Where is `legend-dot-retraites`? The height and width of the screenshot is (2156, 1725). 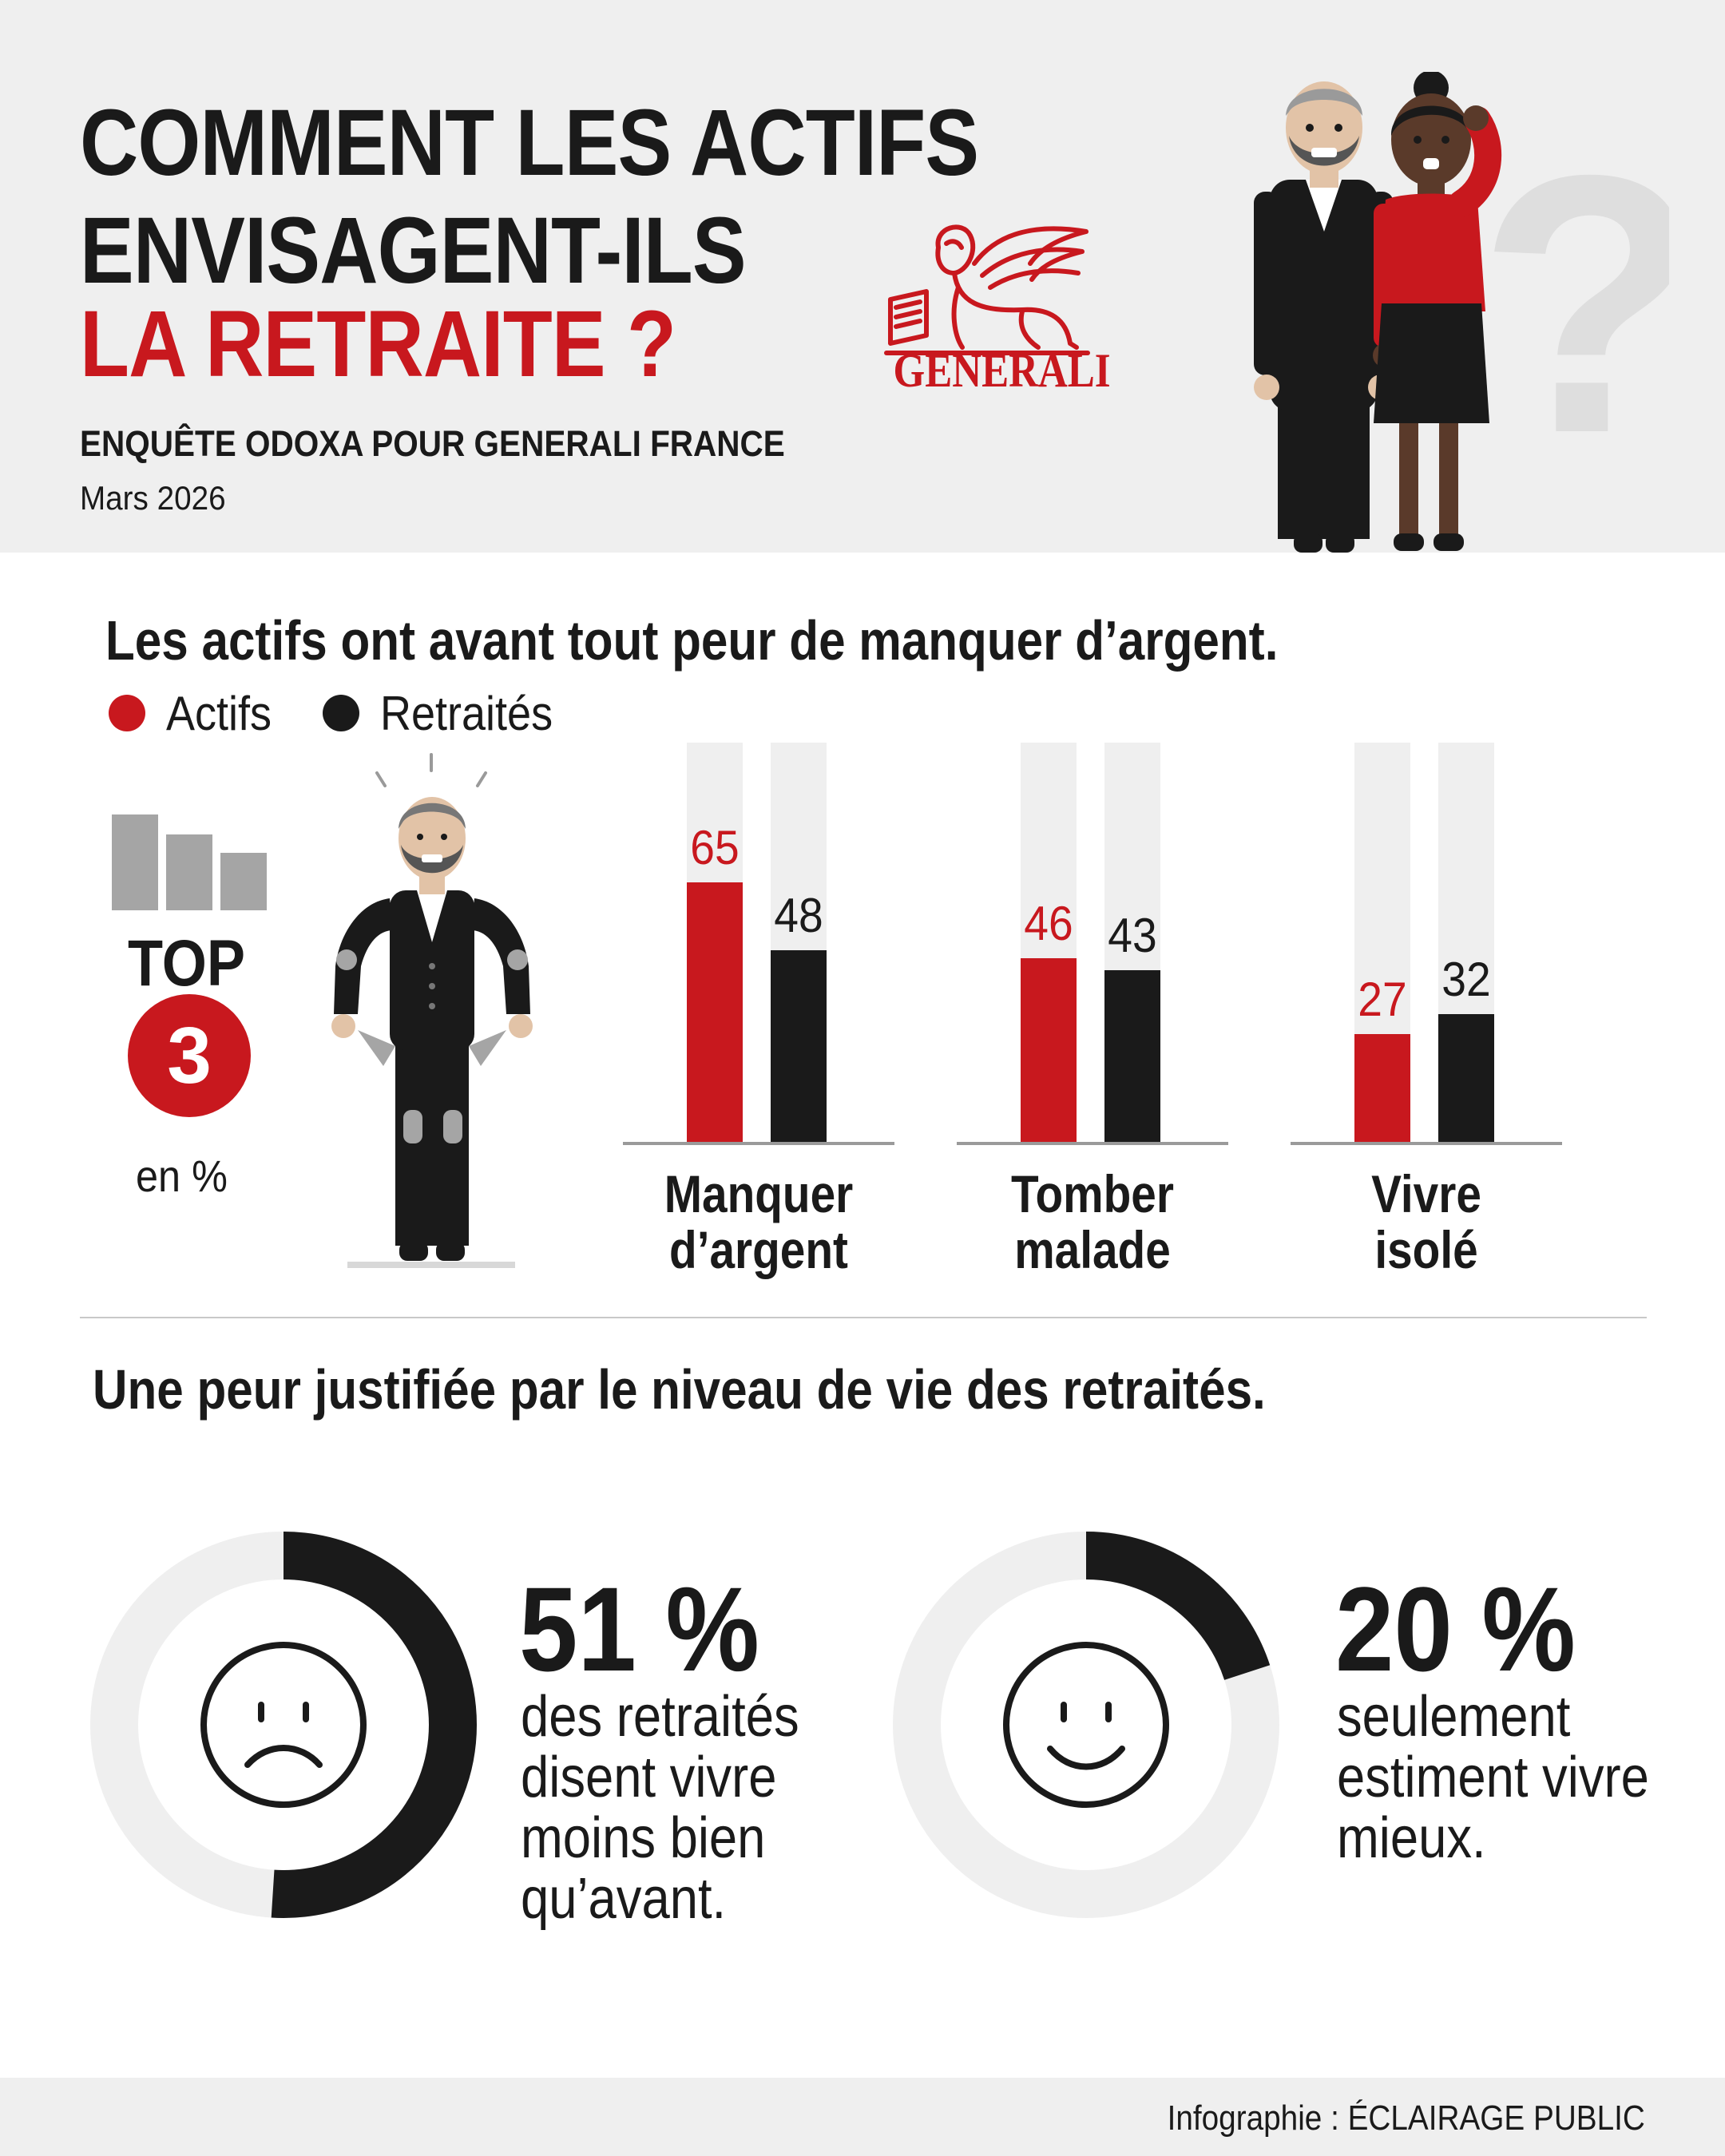
legend-dot-retraites is located at coordinates (341, 713).